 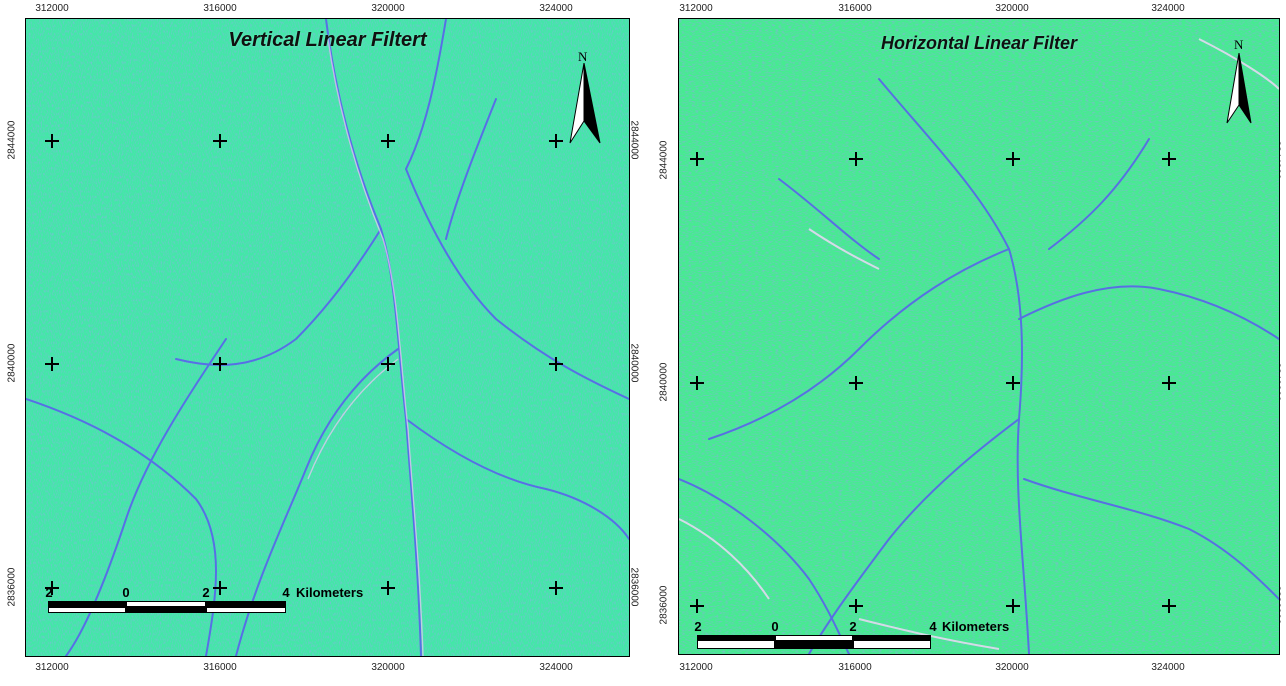 What do you see at coordinates (634, 363) in the screenshot?
I see `y-tick-right: 2840000` at bounding box center [634, 363].